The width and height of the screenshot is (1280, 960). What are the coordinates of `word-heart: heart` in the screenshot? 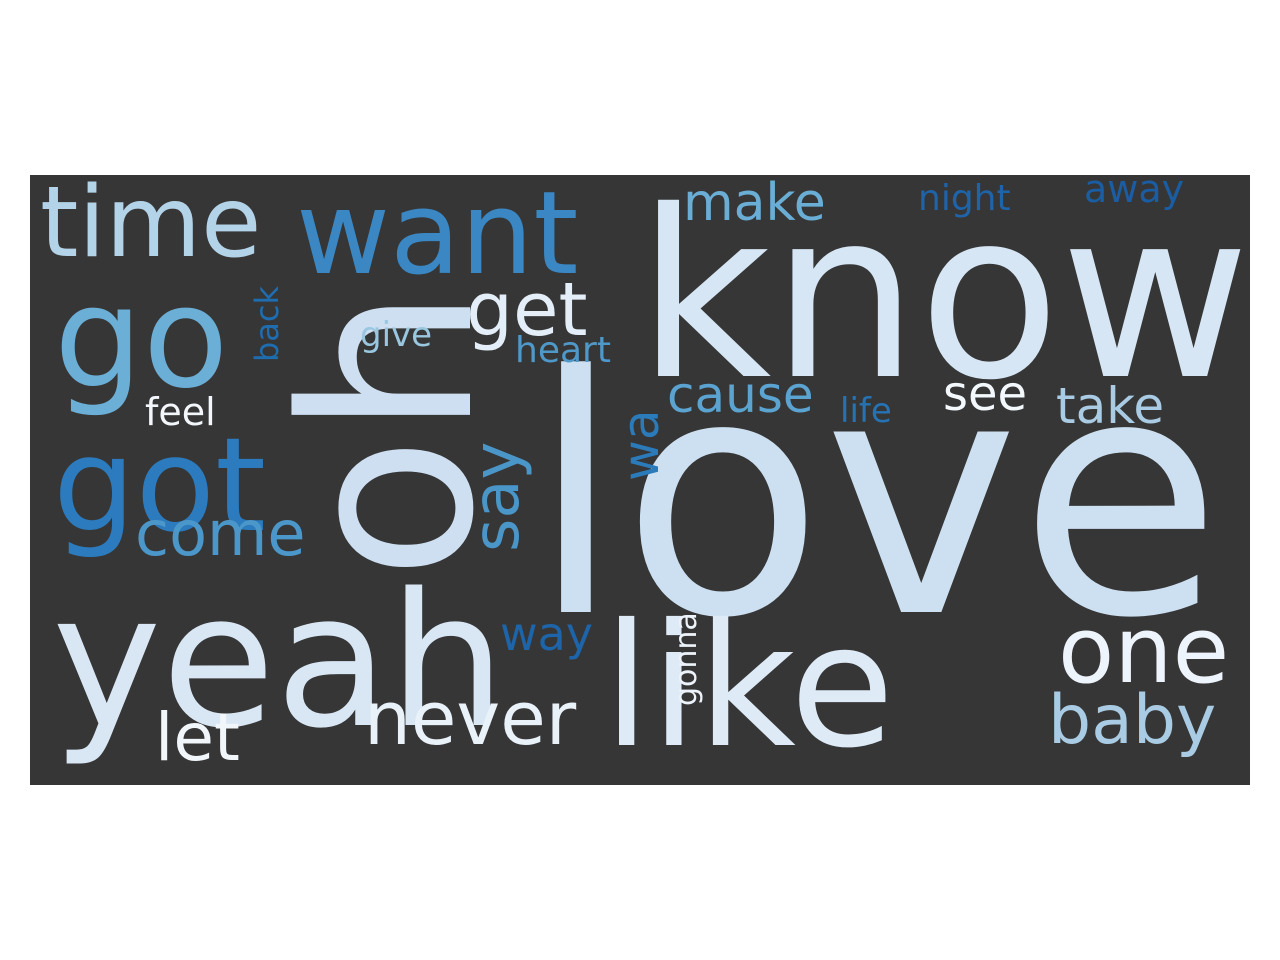 It's located at (563, 350).